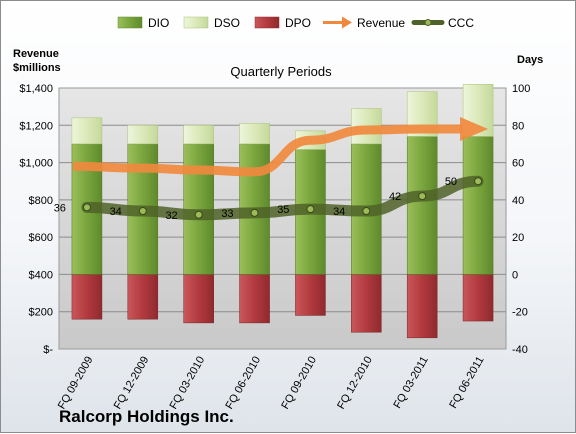  What do you see at coordinates (143, 23) in the screenshot?
I see `legend-item-dio: DIO` at bounding box center [143, 23].